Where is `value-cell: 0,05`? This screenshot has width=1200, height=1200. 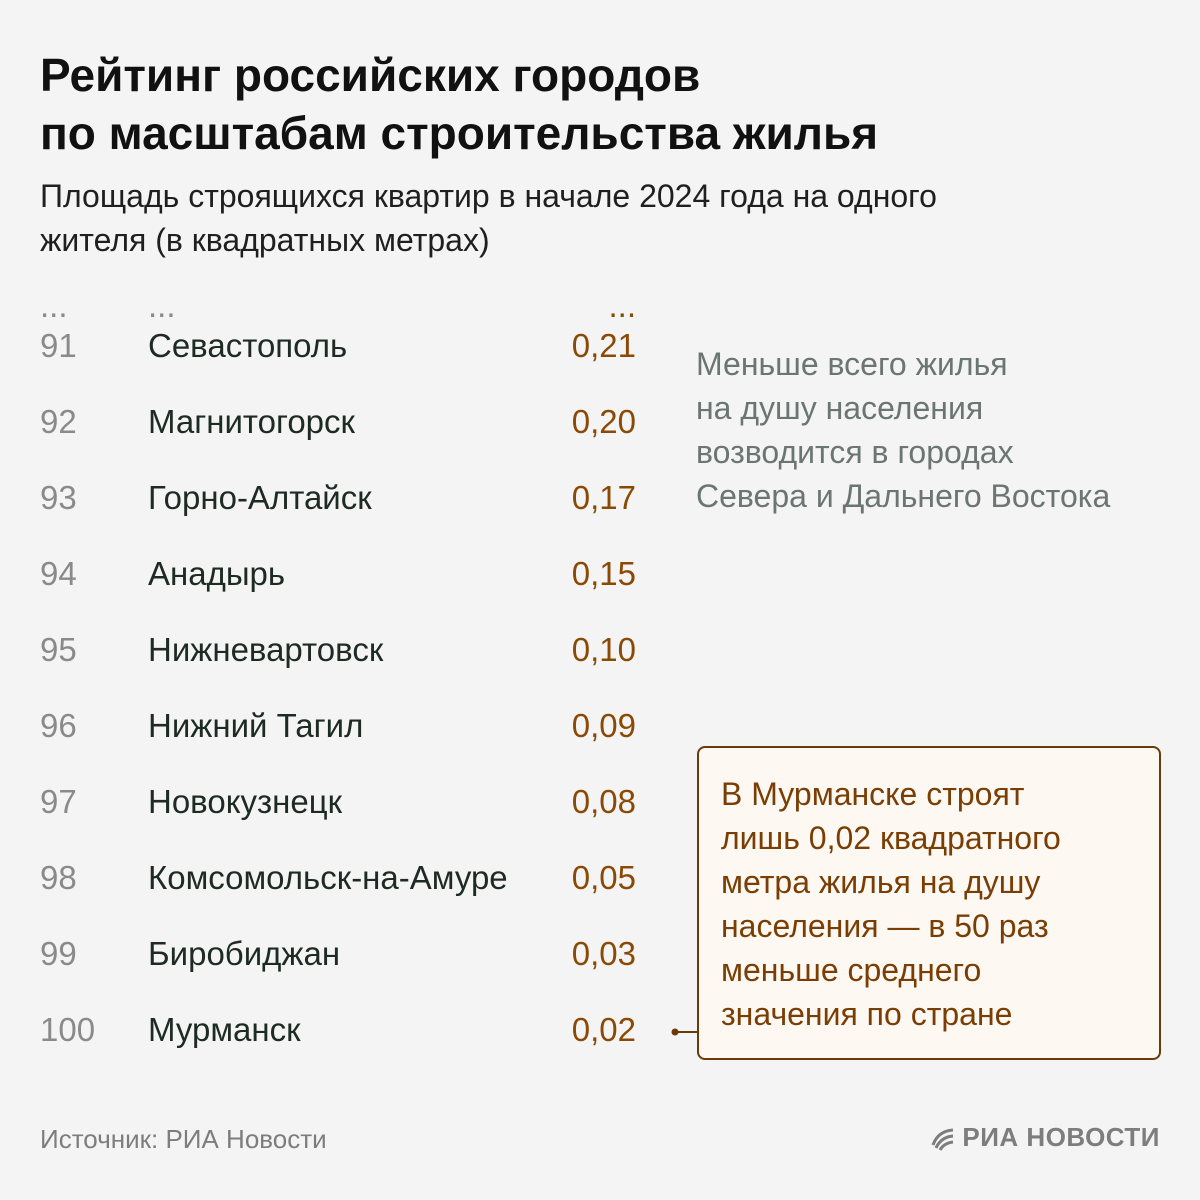 value-cell: 0,05 is located at coordinates (603, 877).